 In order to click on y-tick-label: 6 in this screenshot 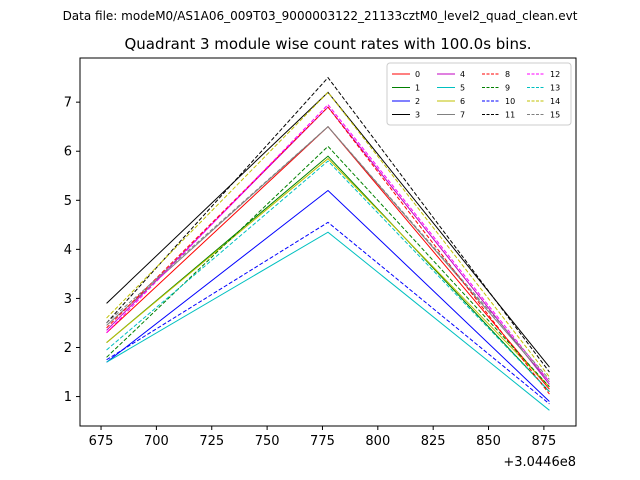, I will do `click(68, 152)`.